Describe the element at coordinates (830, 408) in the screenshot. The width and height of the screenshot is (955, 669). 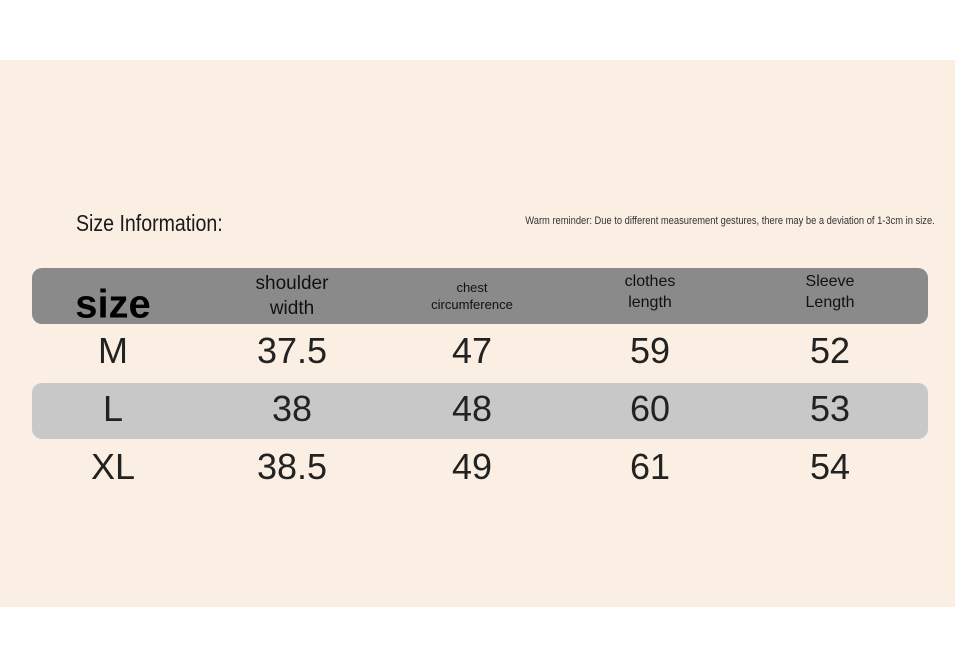
I see `table-cell: 53` at that location.